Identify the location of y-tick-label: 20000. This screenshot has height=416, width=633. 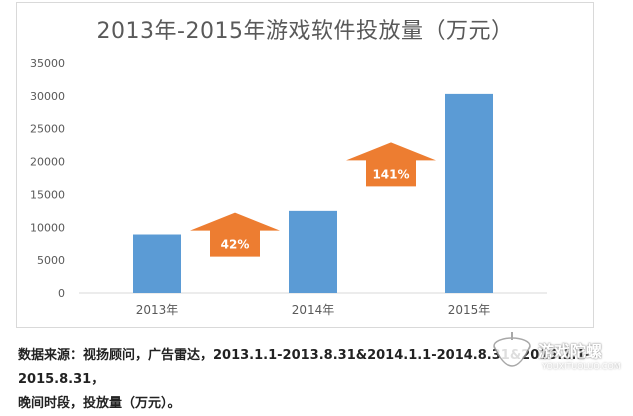
(47, 162).